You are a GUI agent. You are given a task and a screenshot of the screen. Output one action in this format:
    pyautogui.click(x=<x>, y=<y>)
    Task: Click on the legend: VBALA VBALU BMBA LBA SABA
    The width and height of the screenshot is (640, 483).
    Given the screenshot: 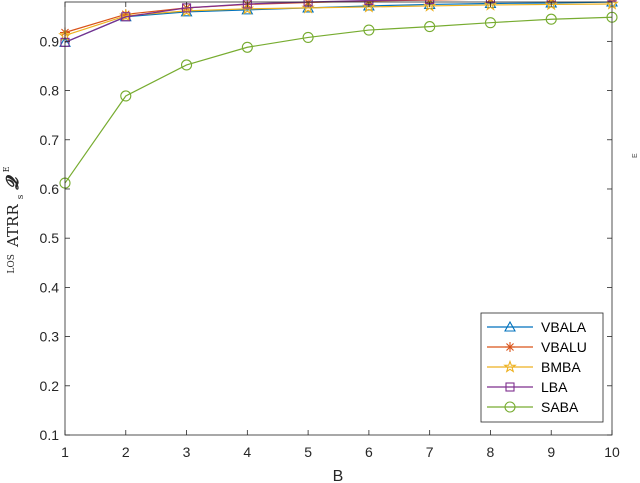 What is the action you would take?
    pyautogui.click(x=542, y=367)
    